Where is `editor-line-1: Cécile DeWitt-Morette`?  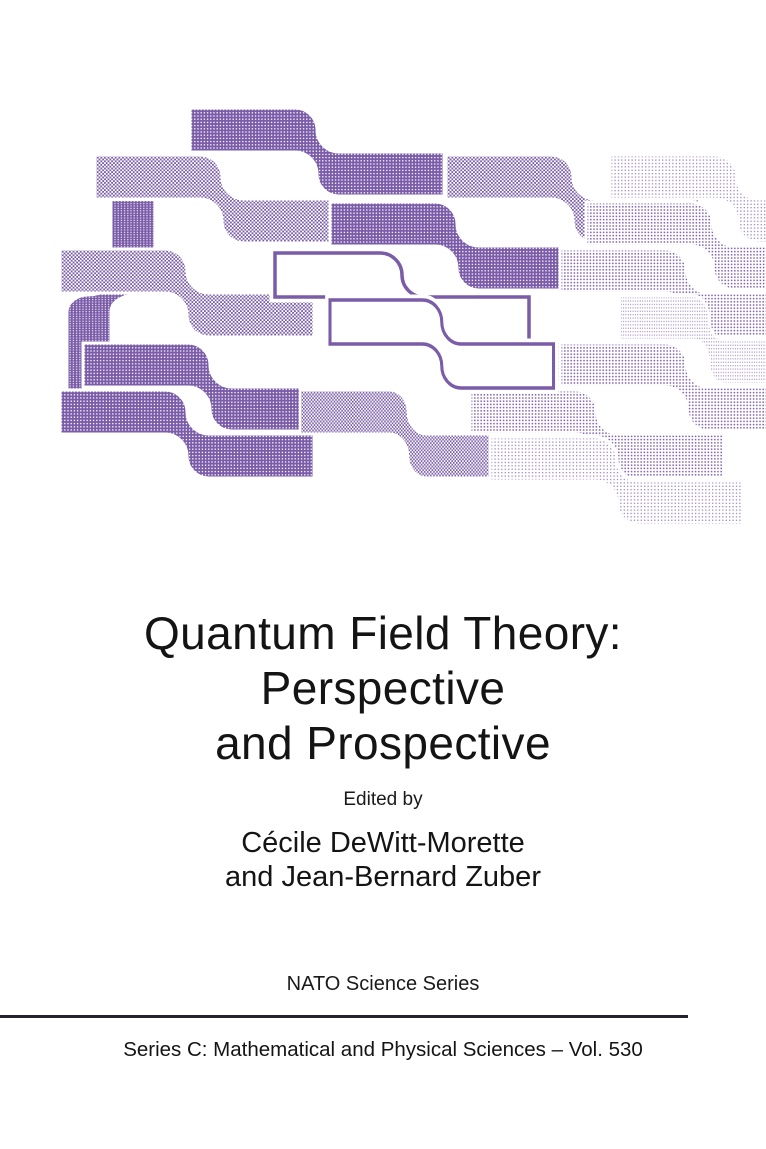
editor-line-1: Cécile DeWitt-Morette is located at coordinates (383, 843).